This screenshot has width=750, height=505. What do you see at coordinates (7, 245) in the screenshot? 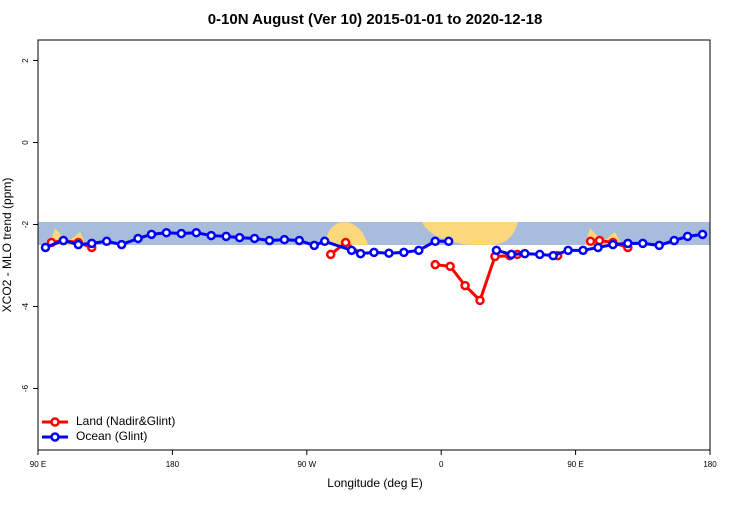
I see `y-axis-label: XCO2 - MLO trend (ppm)` at bounding box center [7, 245].